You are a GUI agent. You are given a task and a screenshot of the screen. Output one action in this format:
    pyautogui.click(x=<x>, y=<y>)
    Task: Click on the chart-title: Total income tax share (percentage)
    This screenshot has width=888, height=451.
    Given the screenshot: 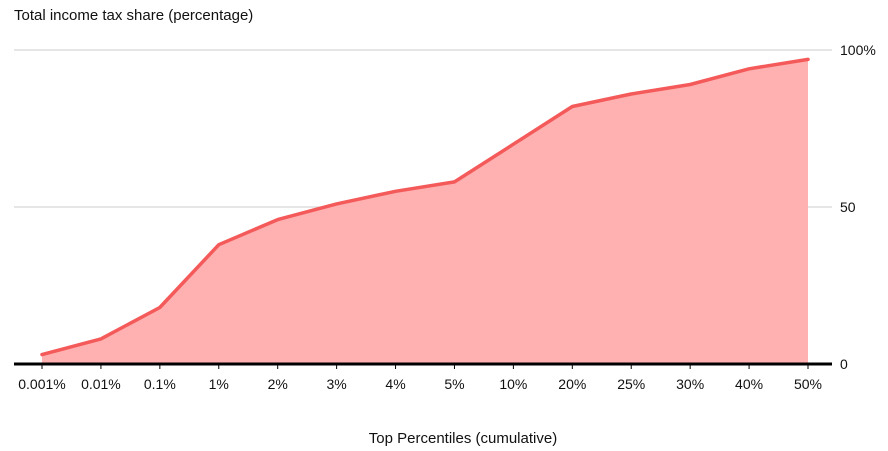 What is the action you would take?
    pyautogui.click(x=133, y=15)
    